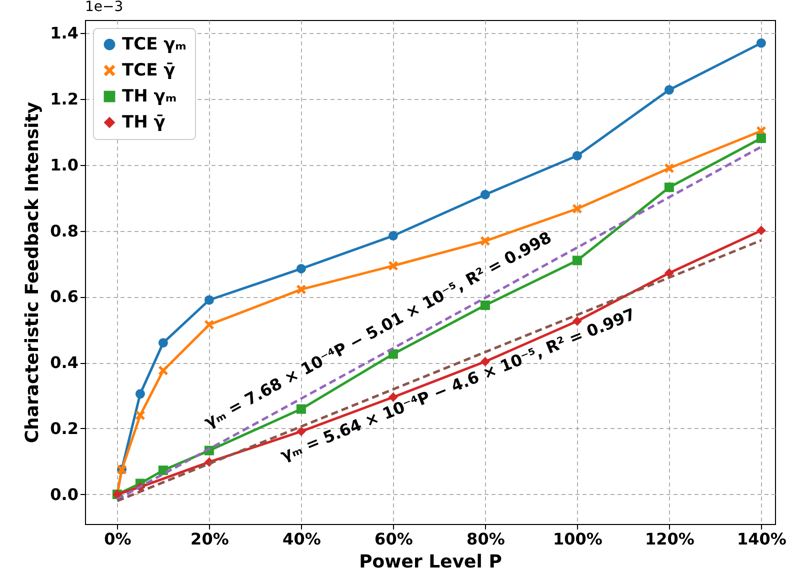 This screenshot has width=790, height=586. Describe the element at coordinates (577, 539) in the screenshot. I see `x-tick-label: 100%` at that location.